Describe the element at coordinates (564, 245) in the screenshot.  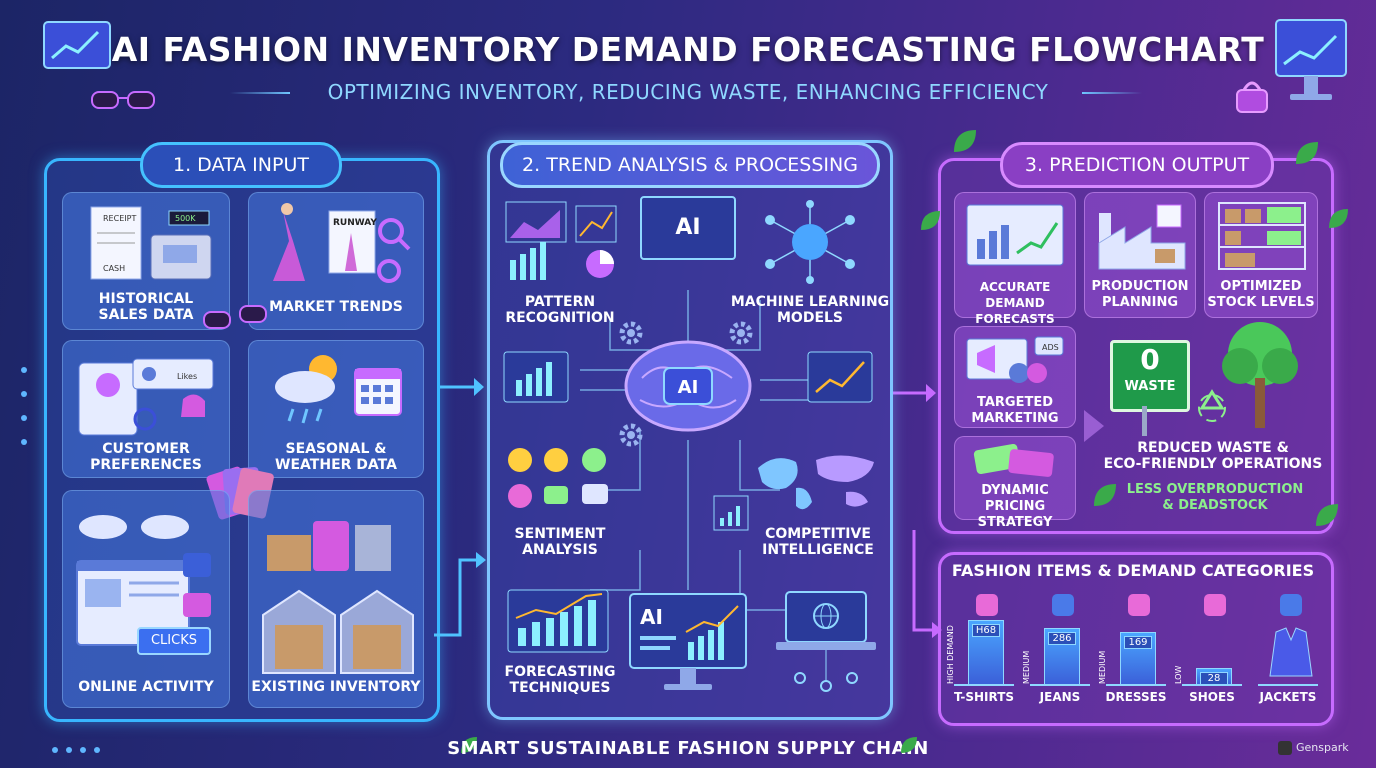
I see `charts-icon` at that location.